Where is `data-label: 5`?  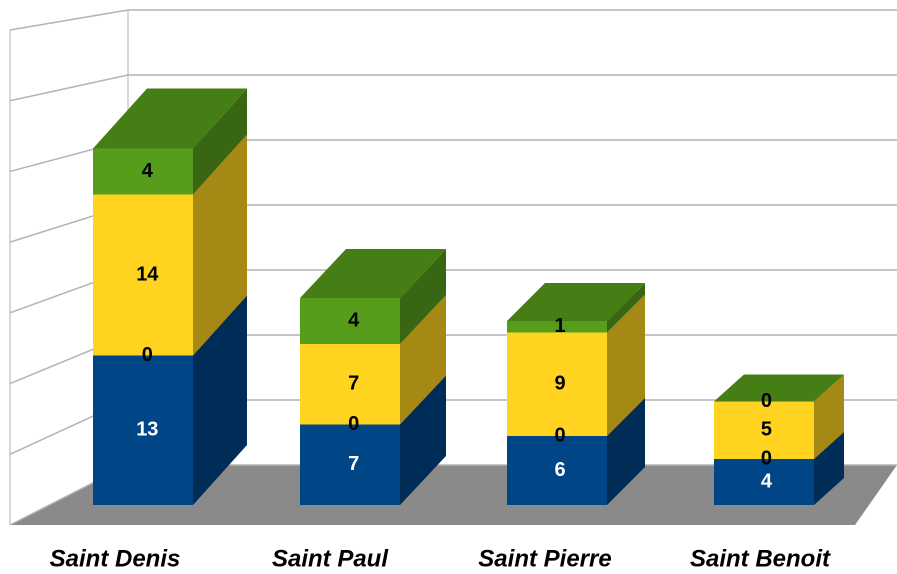 data-label: 5 is located at coordinates (766, 430).